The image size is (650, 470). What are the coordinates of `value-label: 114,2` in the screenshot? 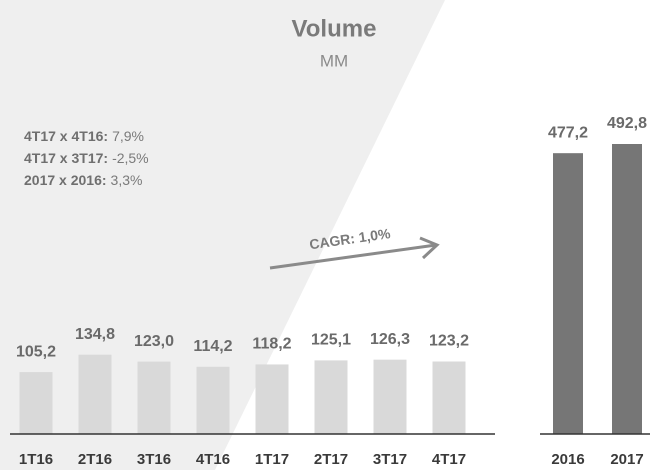 It's located at (212, 346).